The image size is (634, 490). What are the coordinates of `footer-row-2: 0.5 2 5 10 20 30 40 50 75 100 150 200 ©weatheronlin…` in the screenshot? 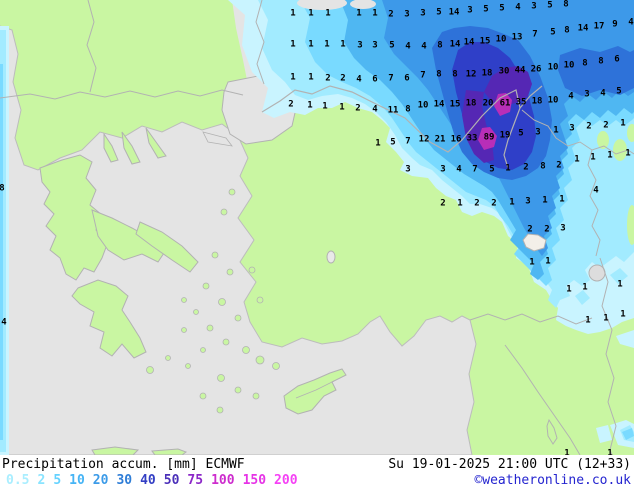 It's located at (317, 481).